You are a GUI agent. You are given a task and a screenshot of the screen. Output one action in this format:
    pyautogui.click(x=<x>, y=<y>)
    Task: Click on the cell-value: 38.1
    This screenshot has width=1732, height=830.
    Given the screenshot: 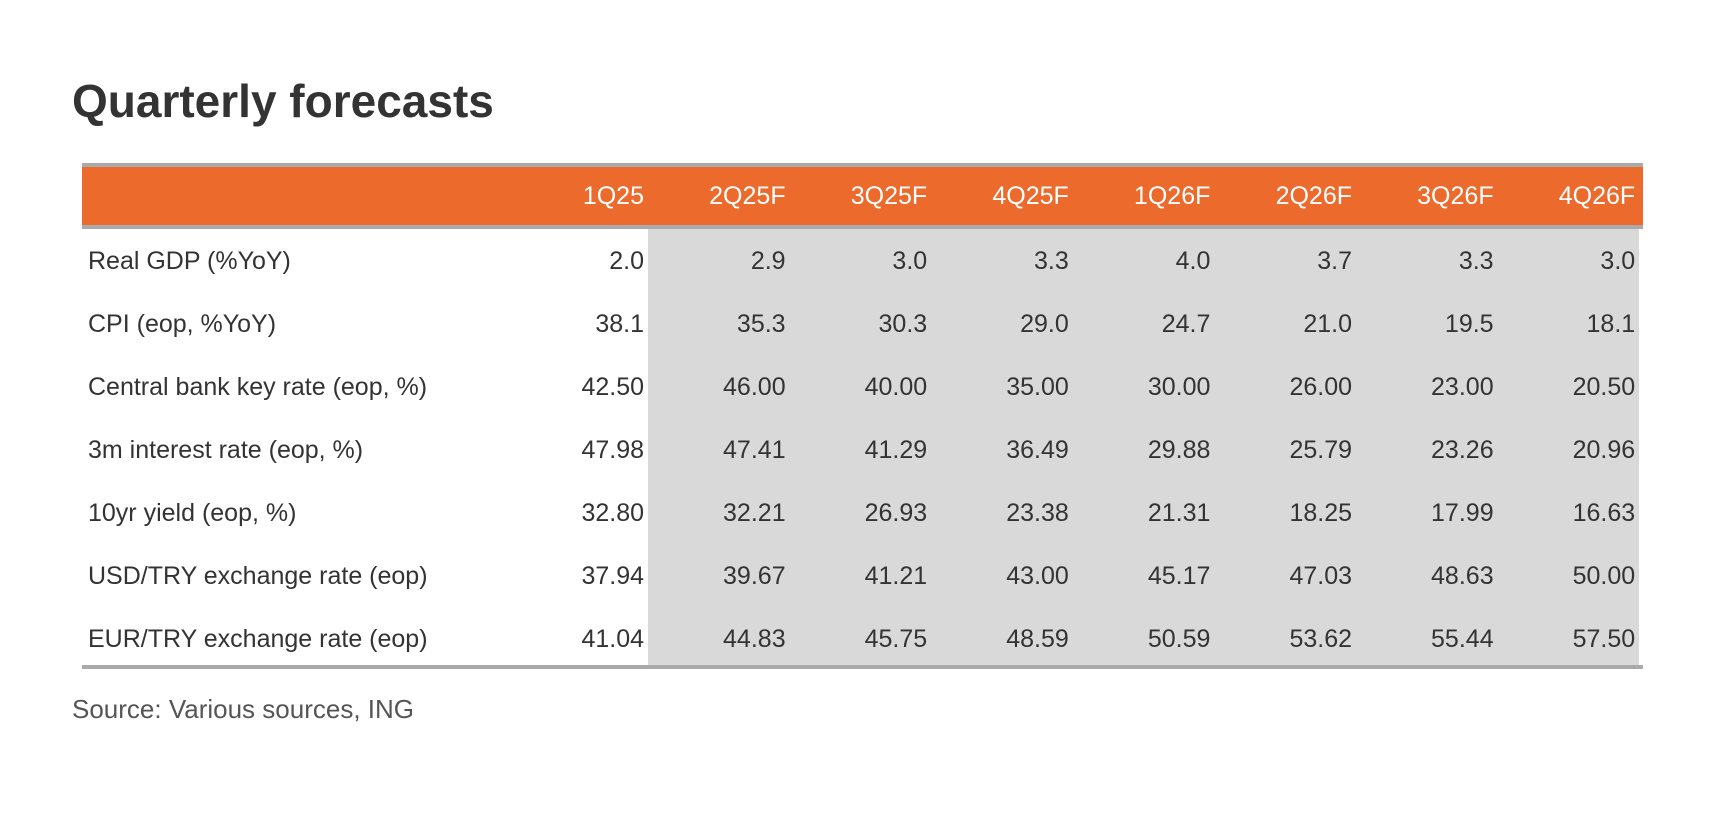 What is the action you would take?
    pyautogui.click(x=619, y=323)
    